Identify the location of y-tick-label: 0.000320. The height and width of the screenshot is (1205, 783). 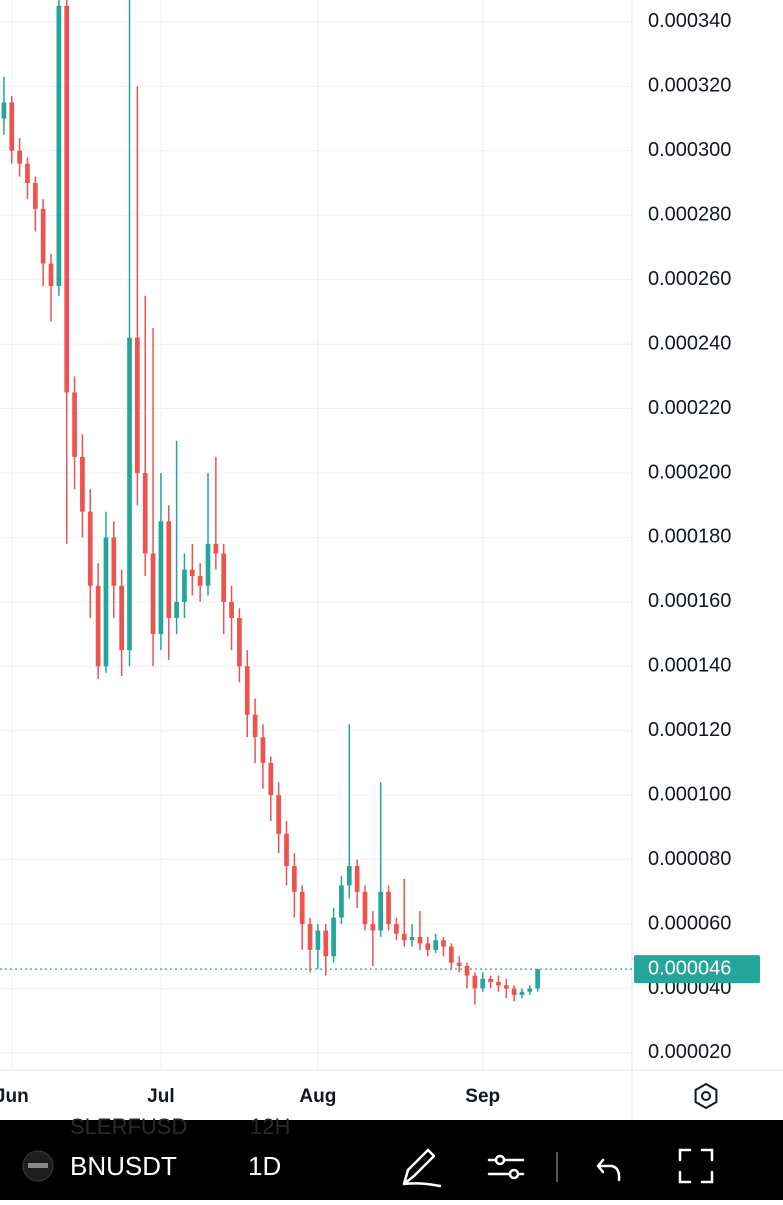
(689, 86).